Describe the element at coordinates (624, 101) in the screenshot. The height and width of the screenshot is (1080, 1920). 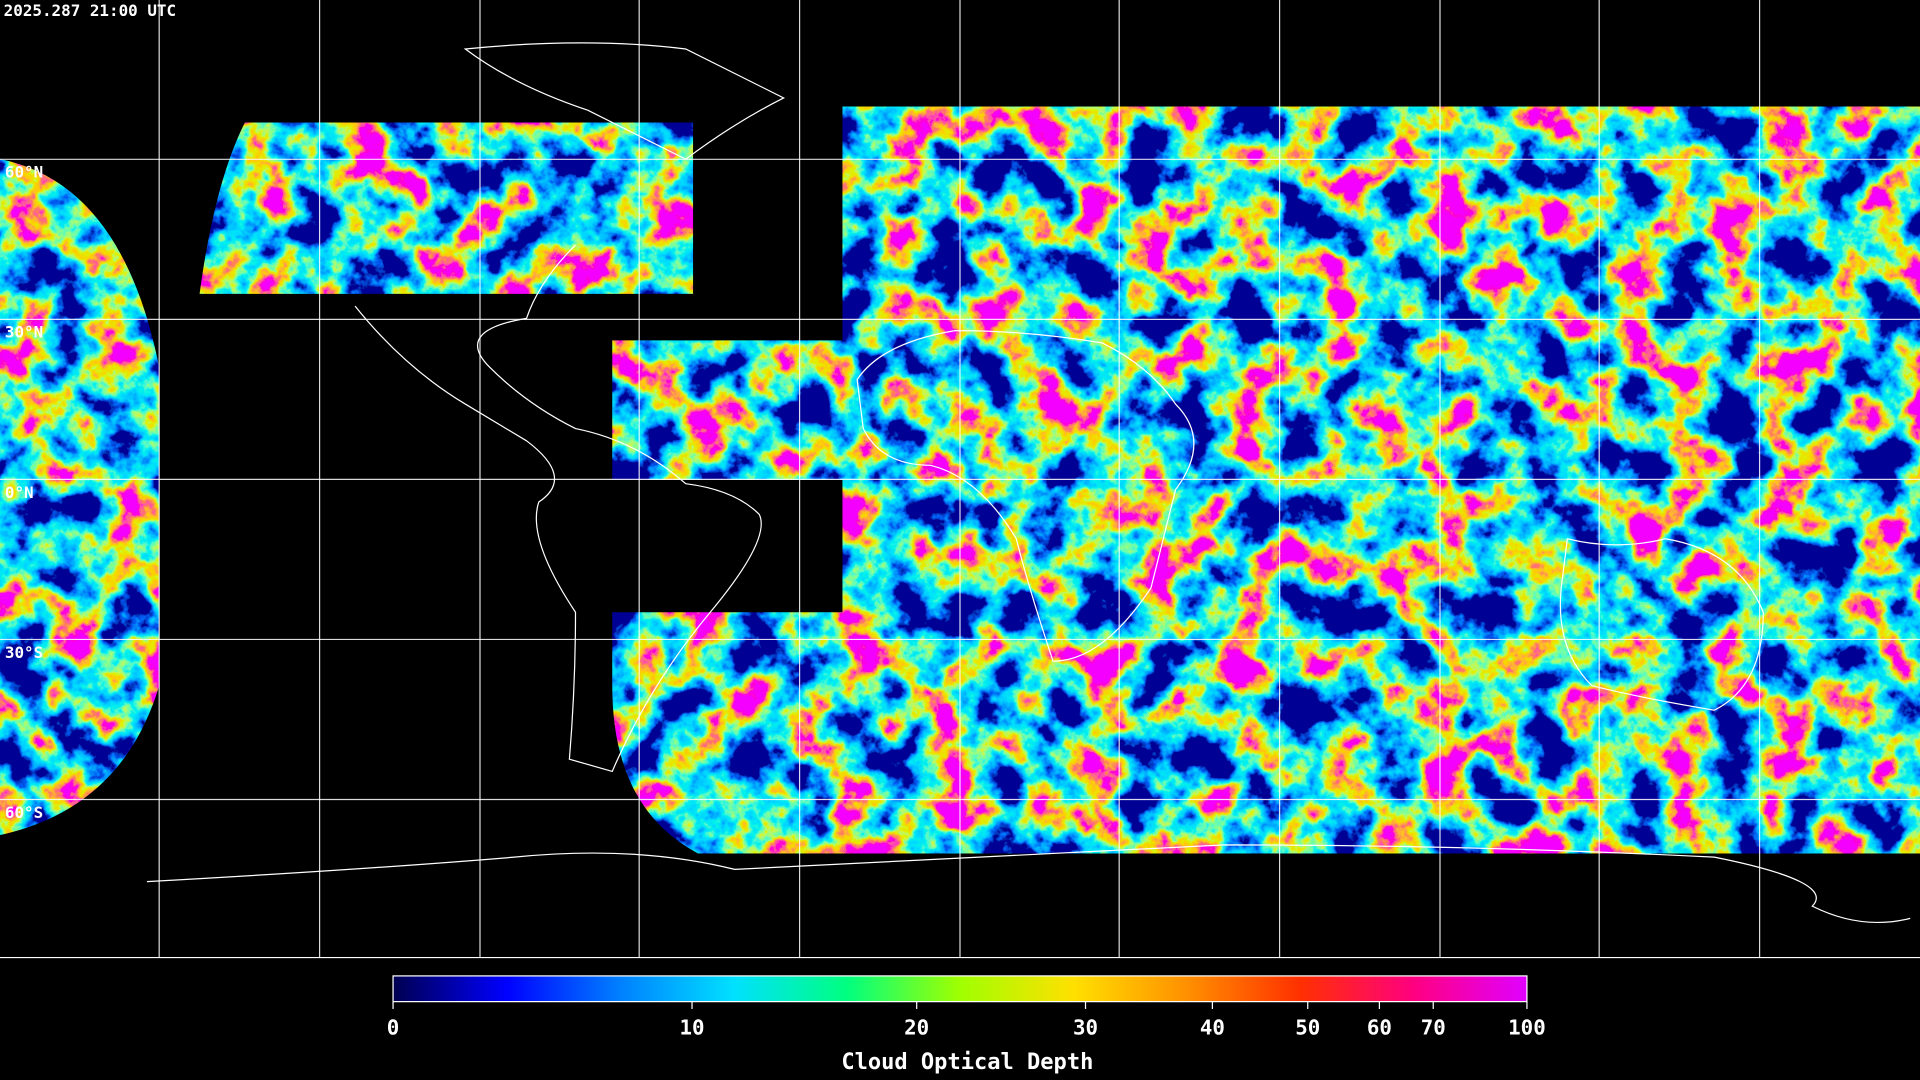
I see `coast-greenland` at that location.